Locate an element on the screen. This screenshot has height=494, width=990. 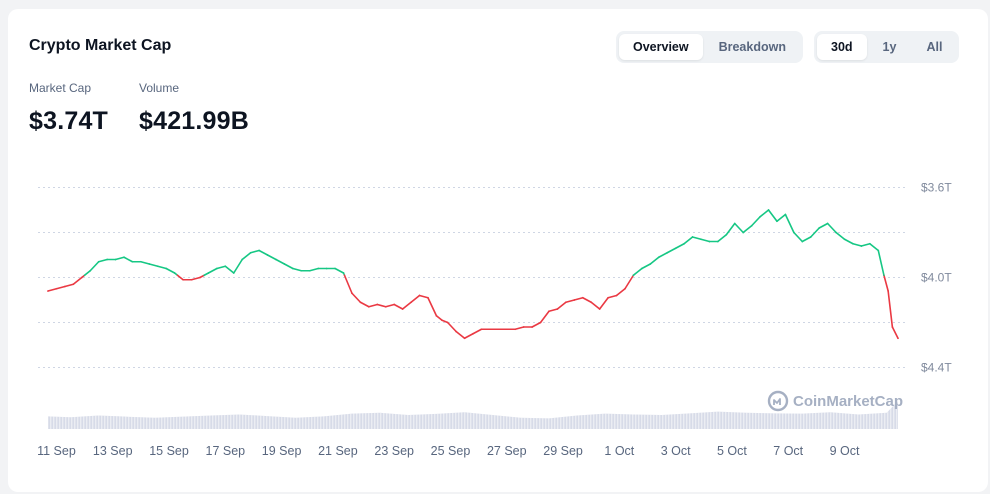
tab-breakdown: Breakdown is located at coordinates (752, 47).